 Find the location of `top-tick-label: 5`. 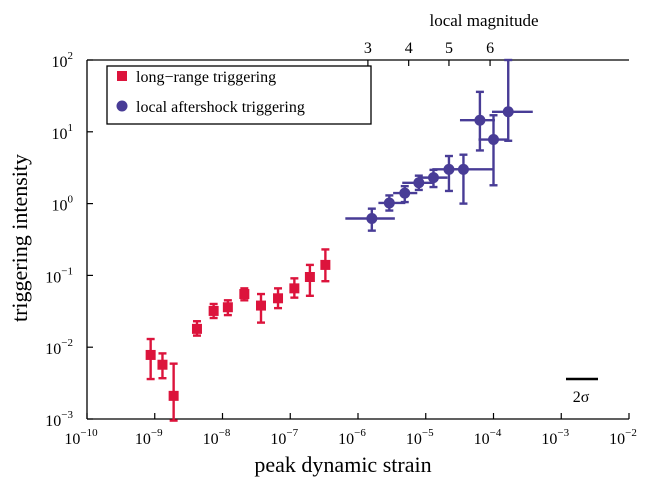

top-tick-label: 5 is located at coordinates (449, 48).